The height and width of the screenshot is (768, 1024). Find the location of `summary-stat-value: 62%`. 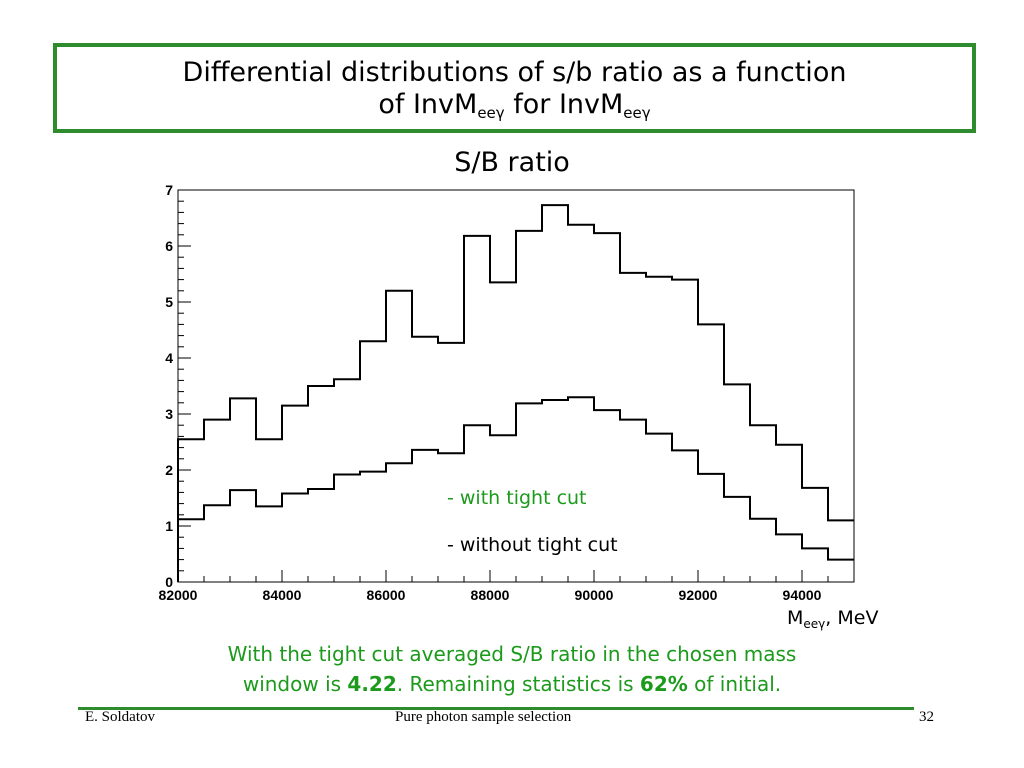

summary-stat-value: 62% is located at coordinates (663, 684).